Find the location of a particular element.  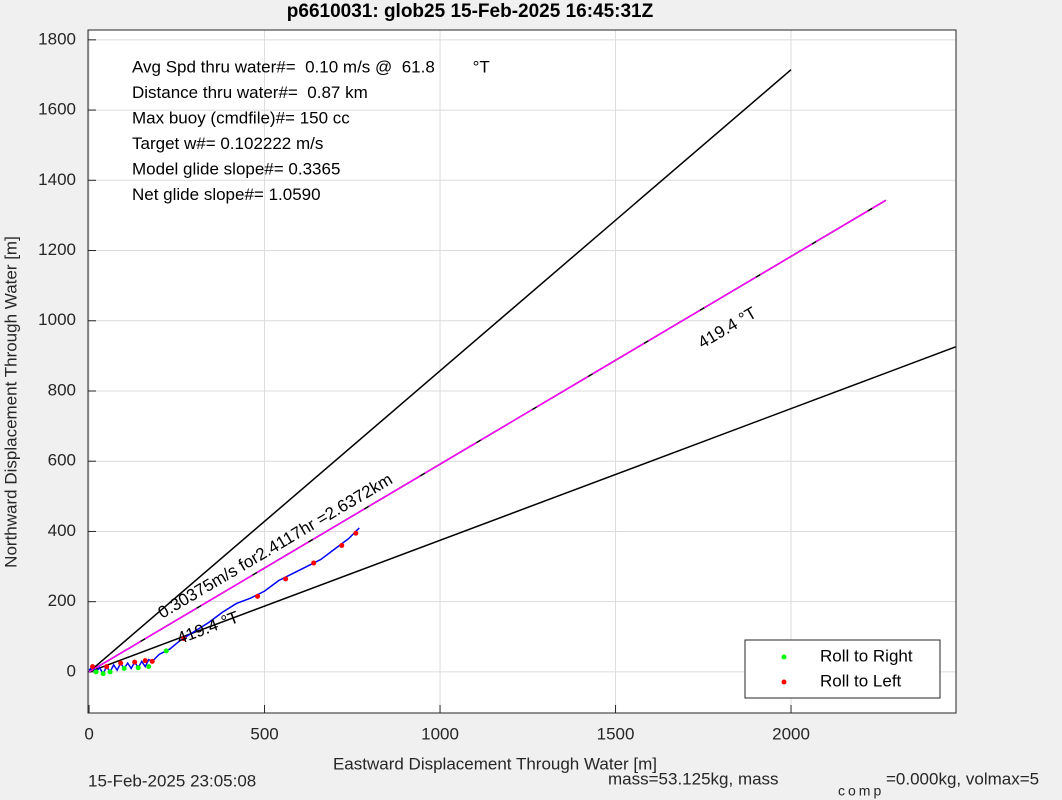

info-text: Model glide slope#= 0.3365 is located at coordinates (236, 168).